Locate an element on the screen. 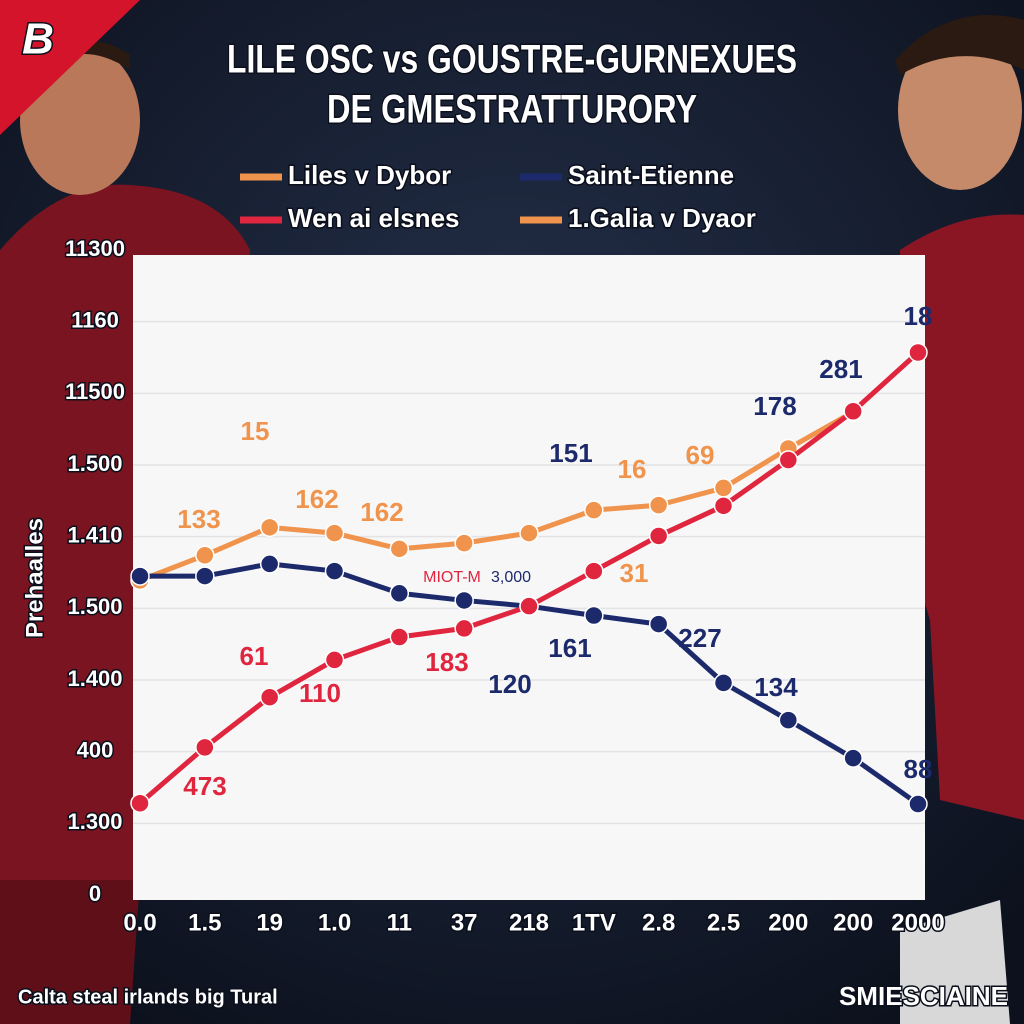 The image size is (1024, 1024). annotation: 88 is located at coordinates (918, 769).